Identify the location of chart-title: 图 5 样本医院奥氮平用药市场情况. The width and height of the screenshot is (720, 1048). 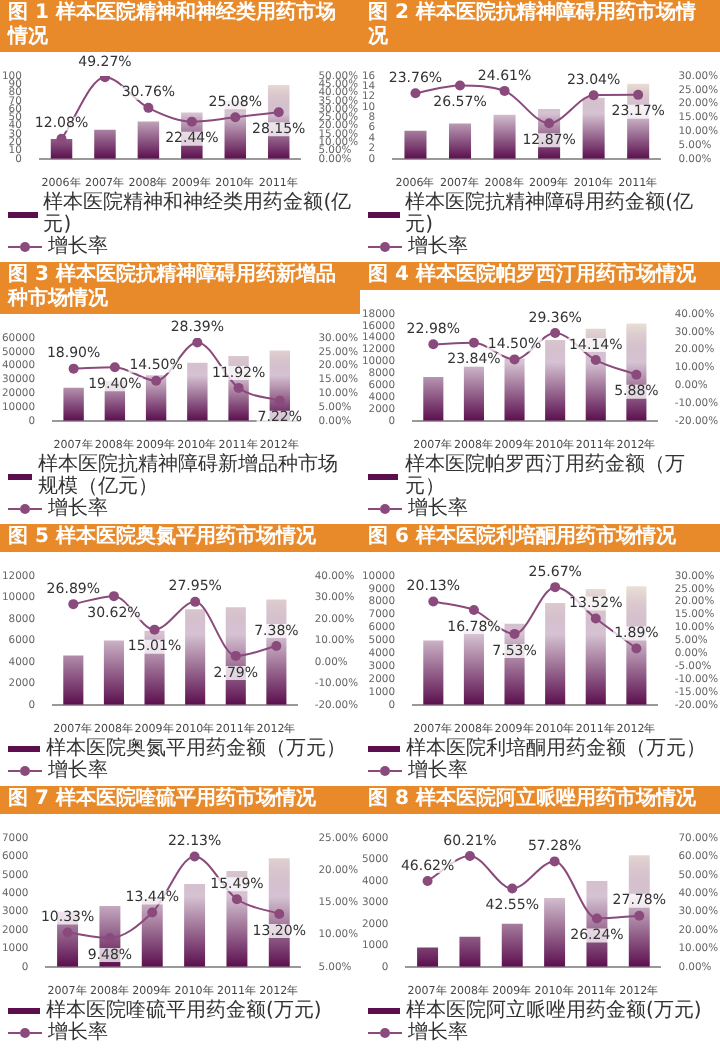
(180, 538).